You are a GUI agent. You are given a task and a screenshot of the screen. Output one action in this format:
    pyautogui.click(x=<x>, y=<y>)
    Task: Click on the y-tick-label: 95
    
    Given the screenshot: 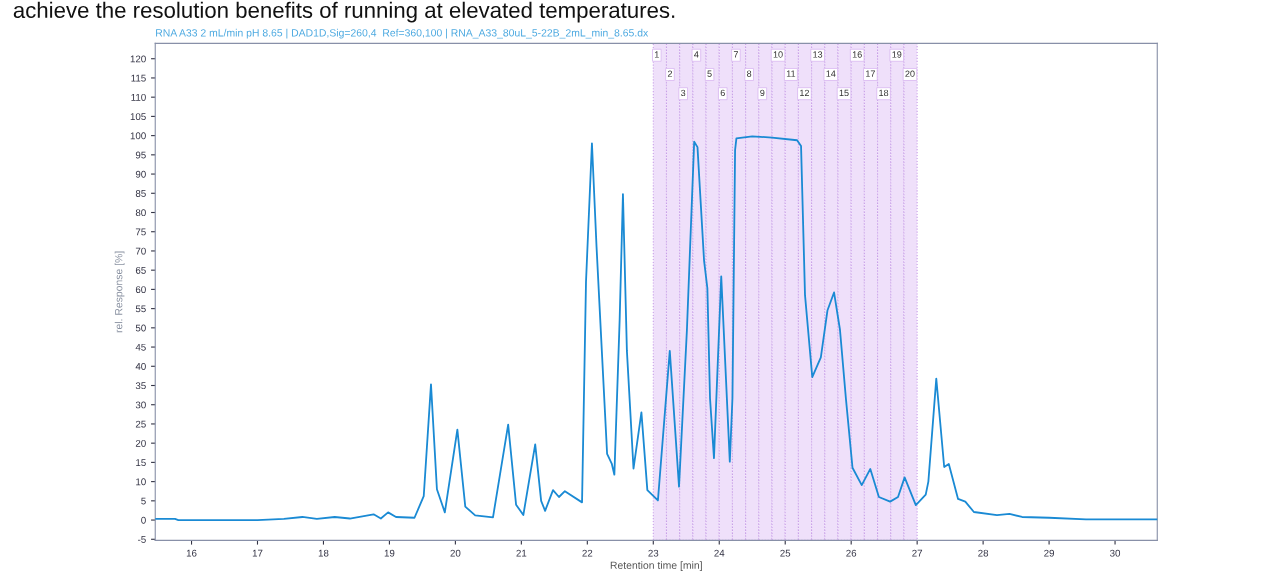 What is the action you would take?
    pyautogui.click(x=140, y=155)
    